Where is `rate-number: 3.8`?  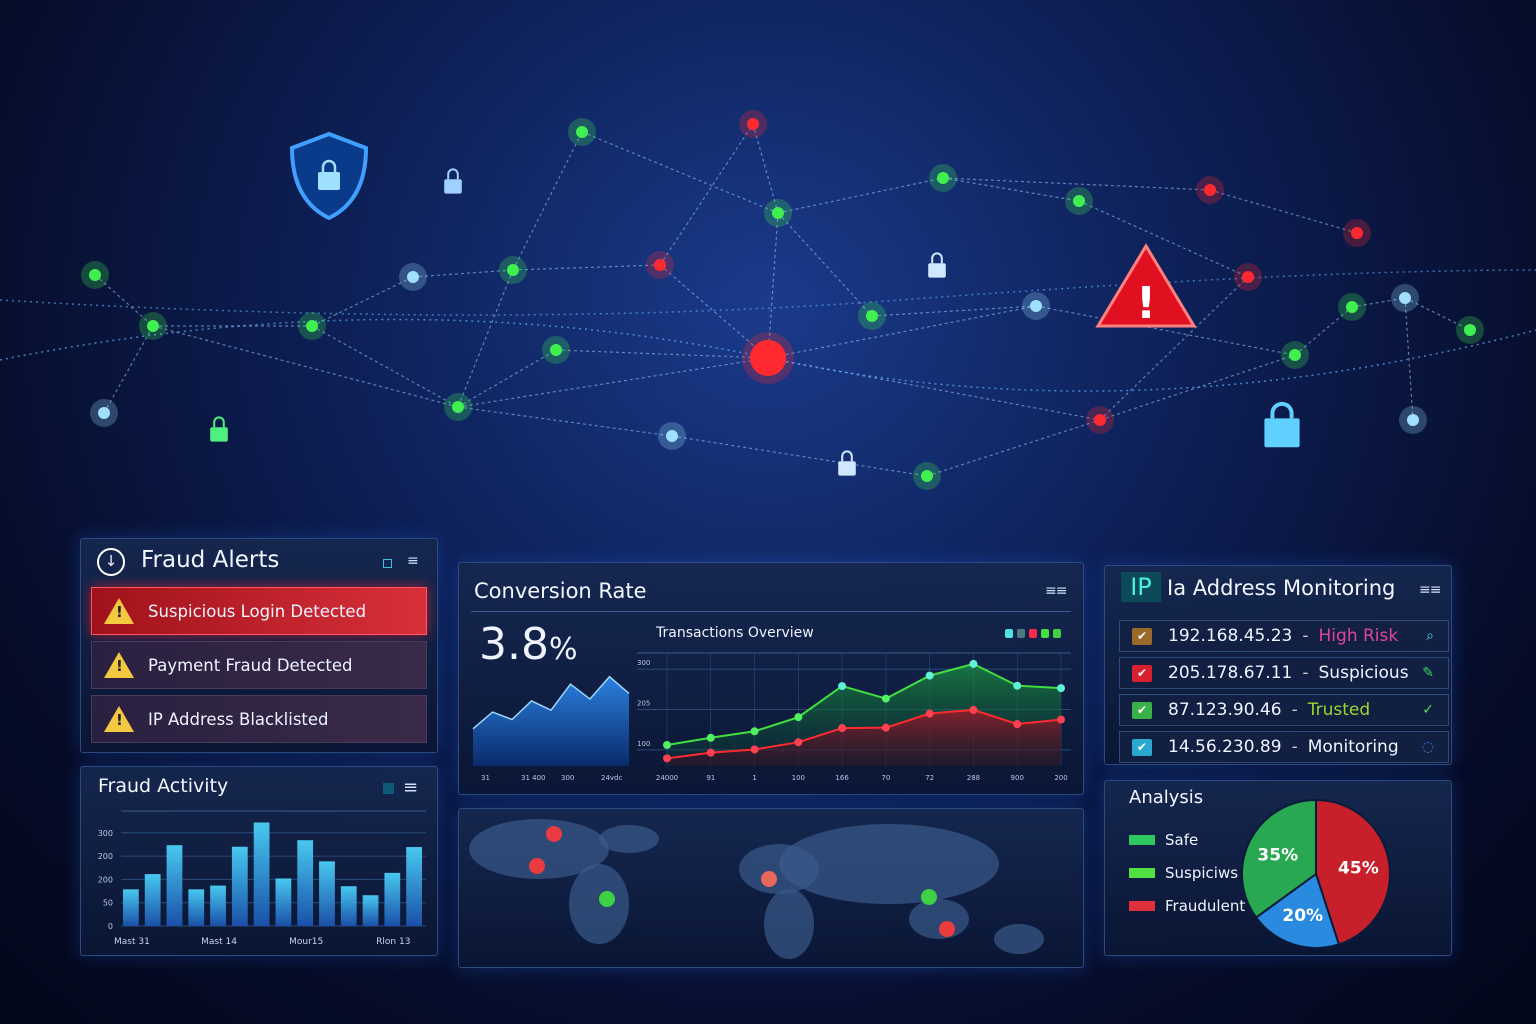
rate-number: 3.8 is located at coordinates (514, 644).